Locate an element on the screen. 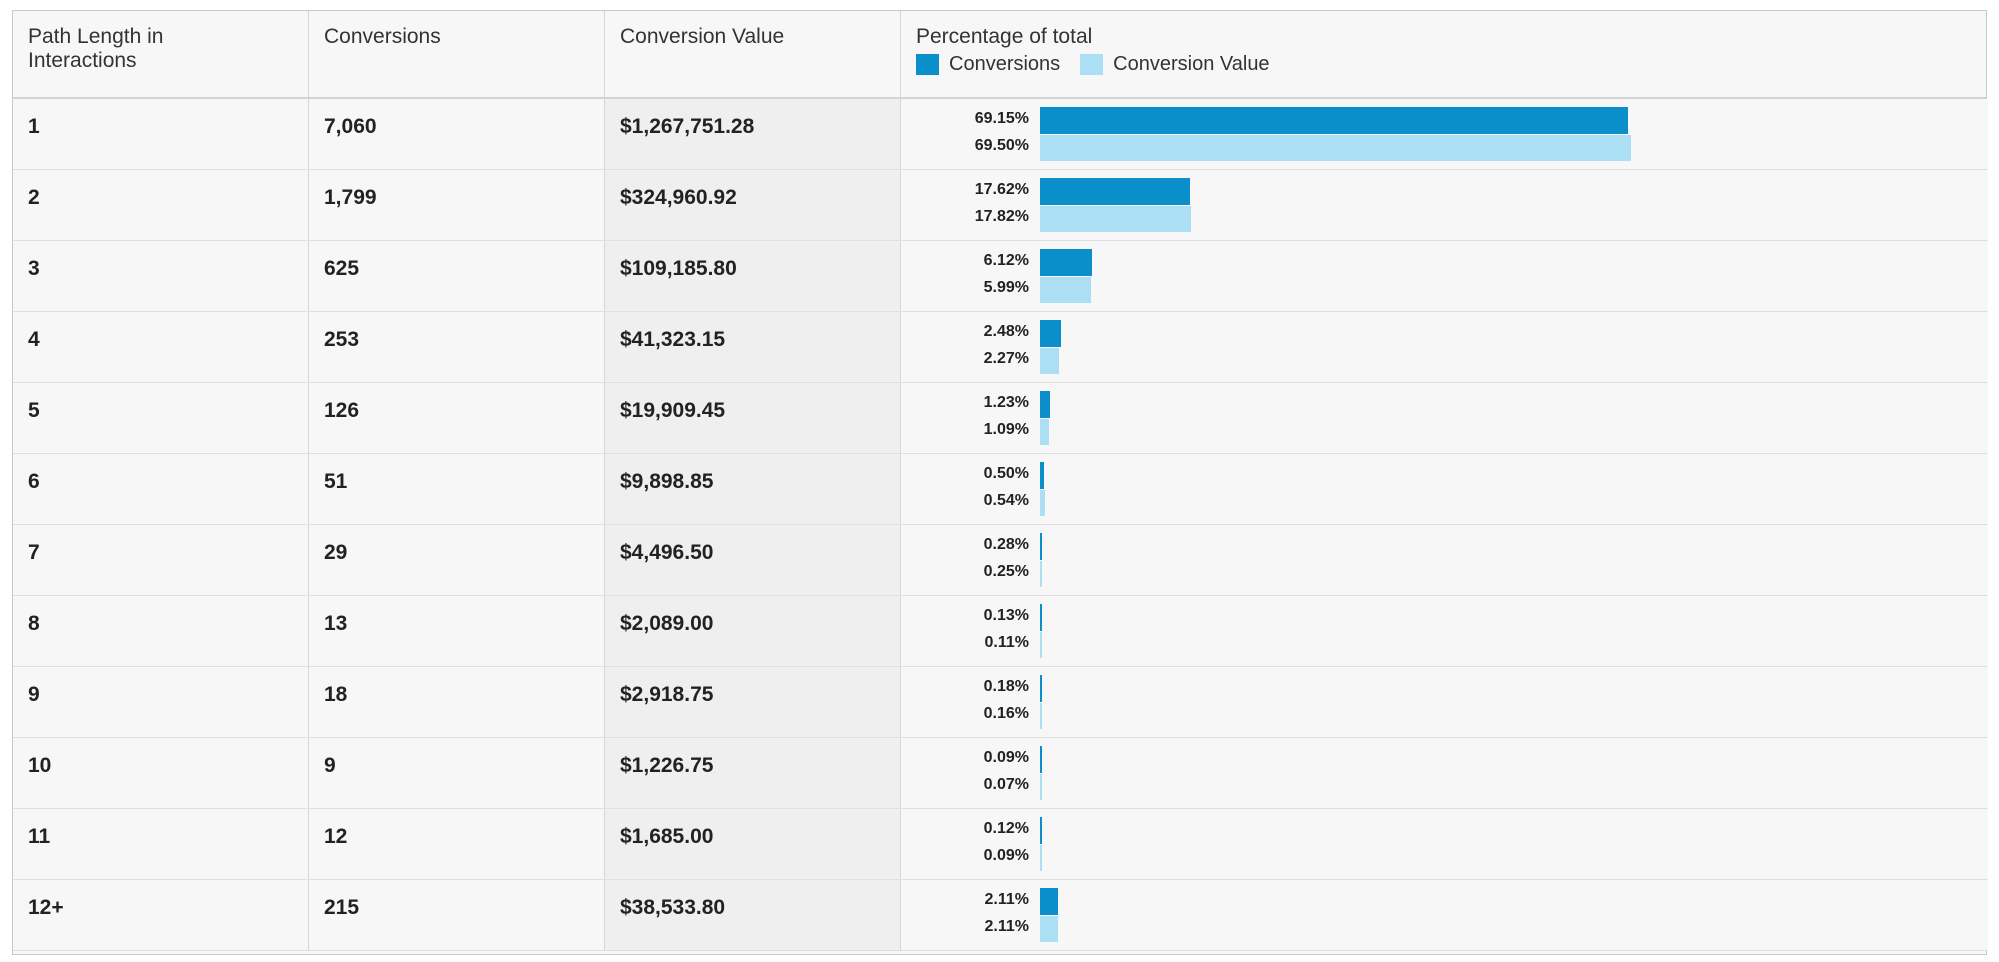  pct-conversions-label: 17.62% is located at coordinates (1001, 189).